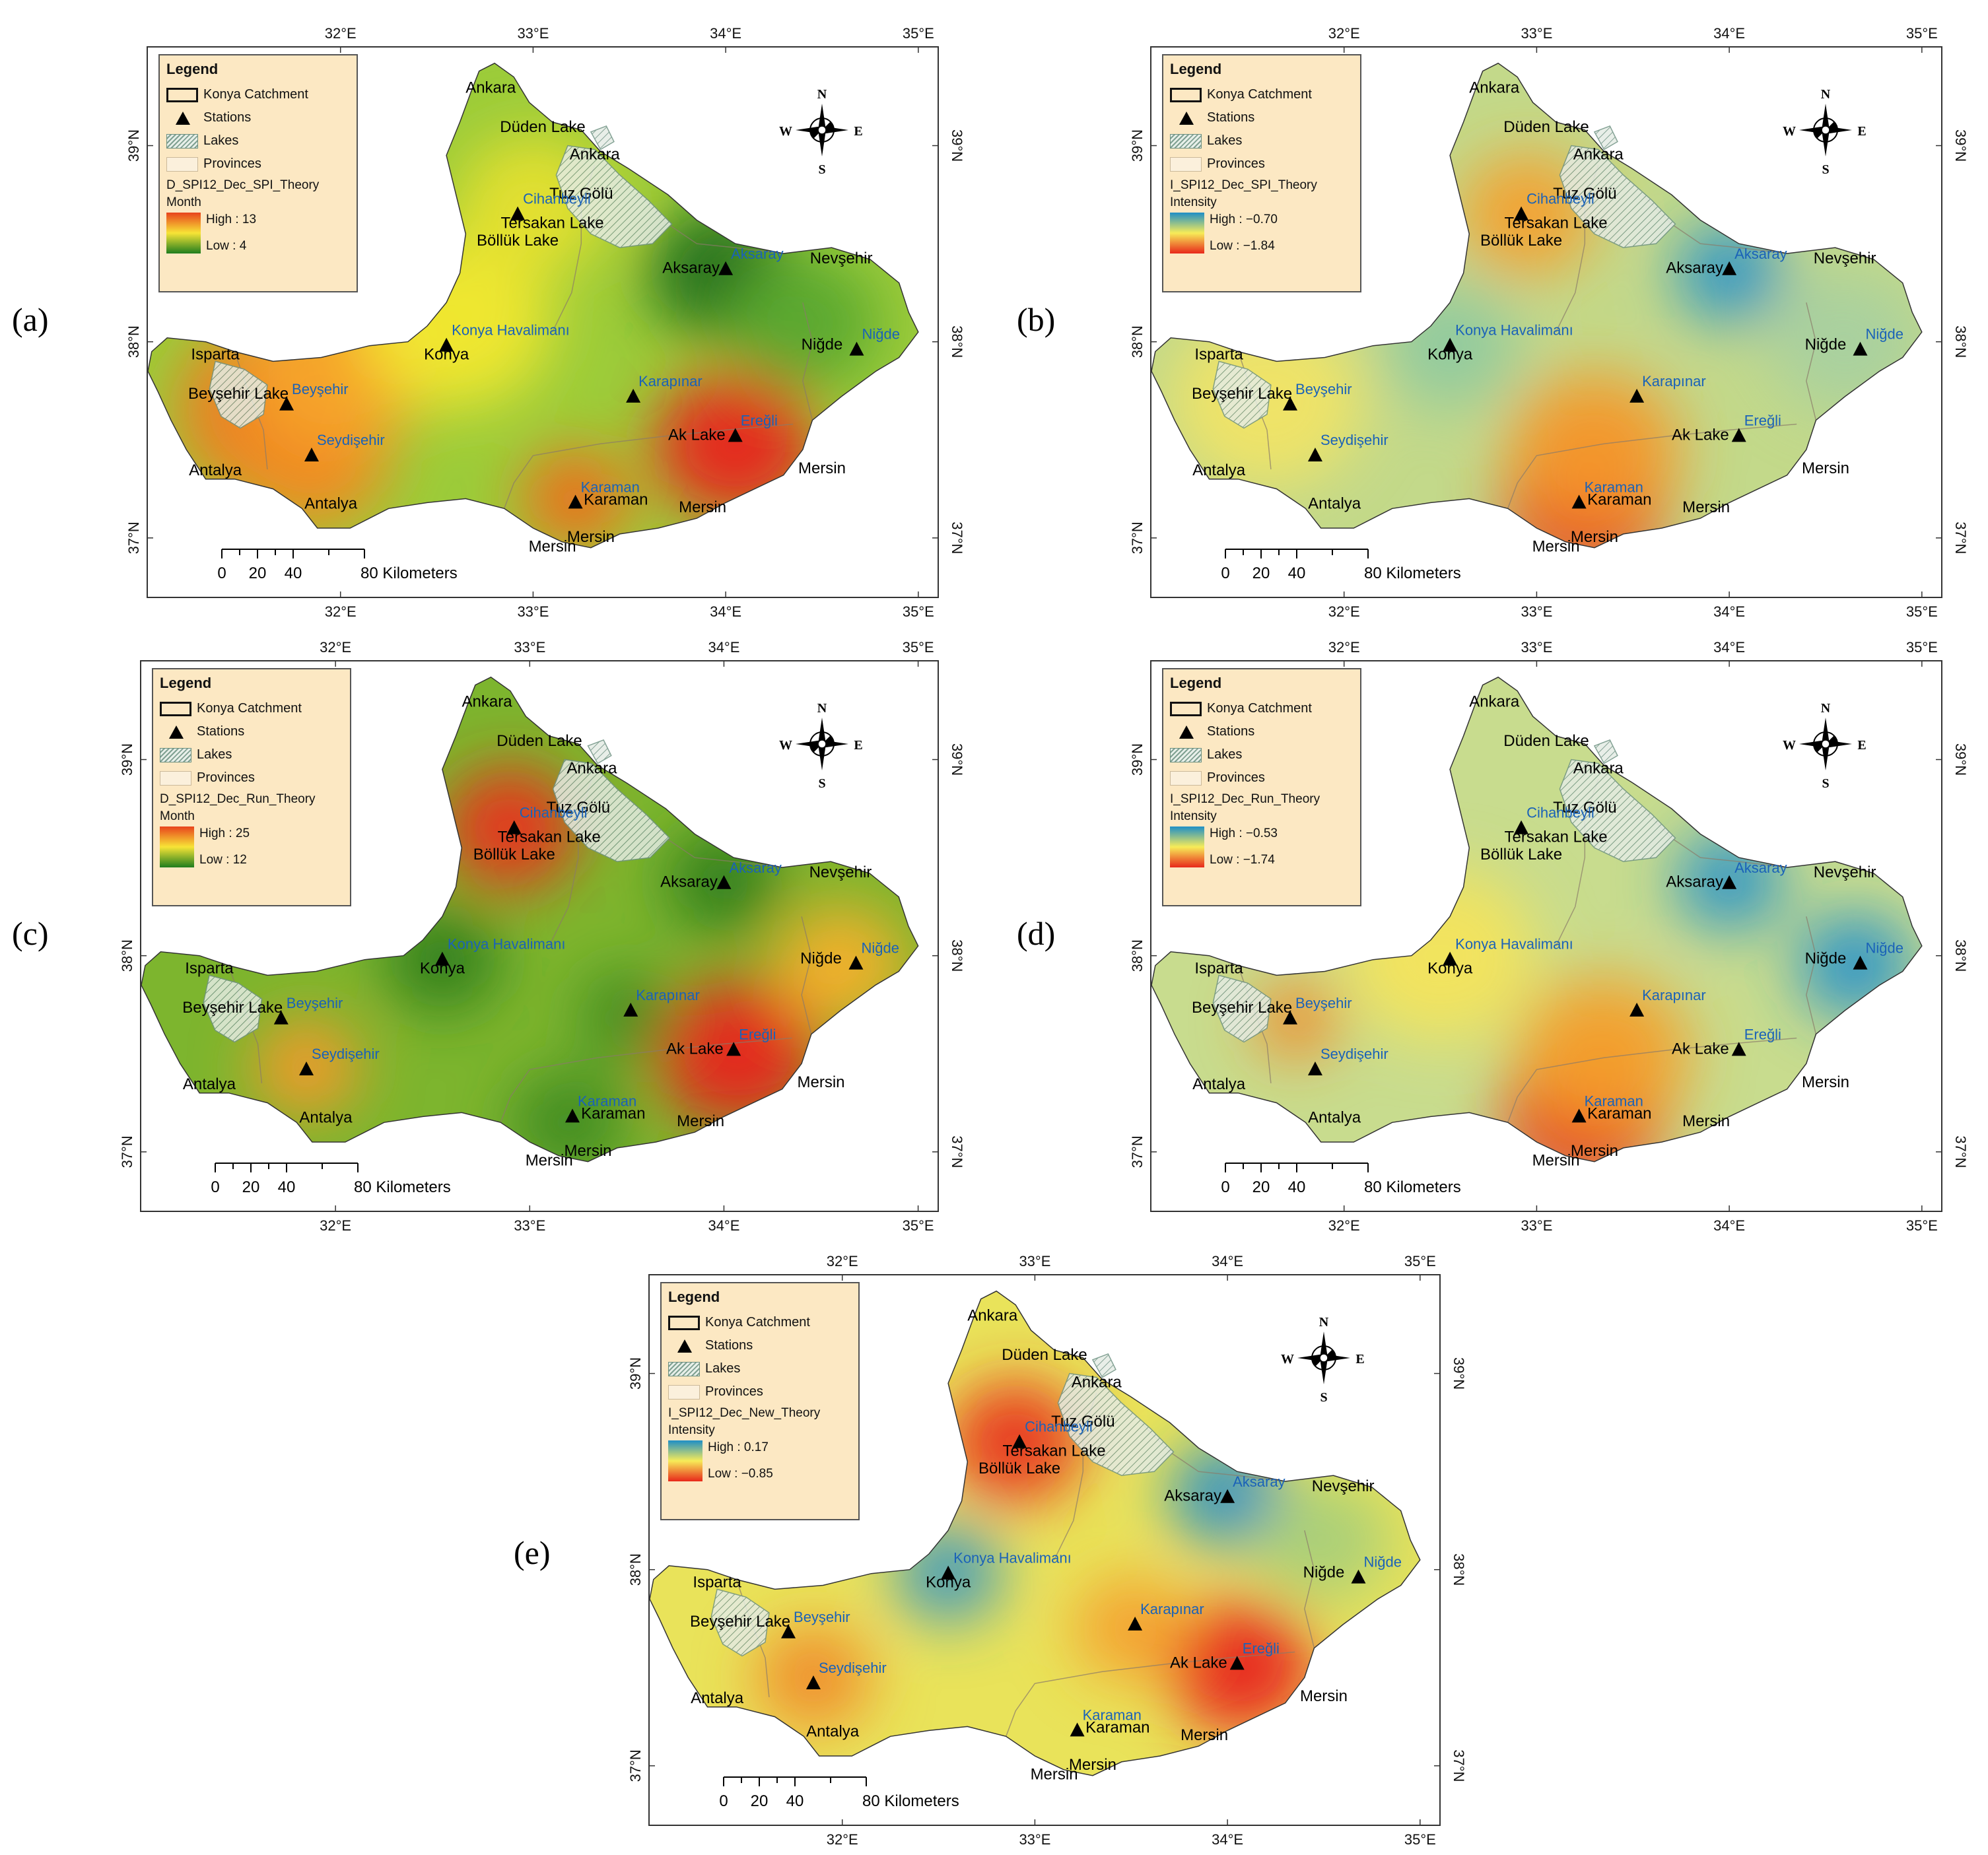 Image resolution: width=1988 pixels, height=1855 pixels. I want to click on compass-n: N, so click(822, 94).